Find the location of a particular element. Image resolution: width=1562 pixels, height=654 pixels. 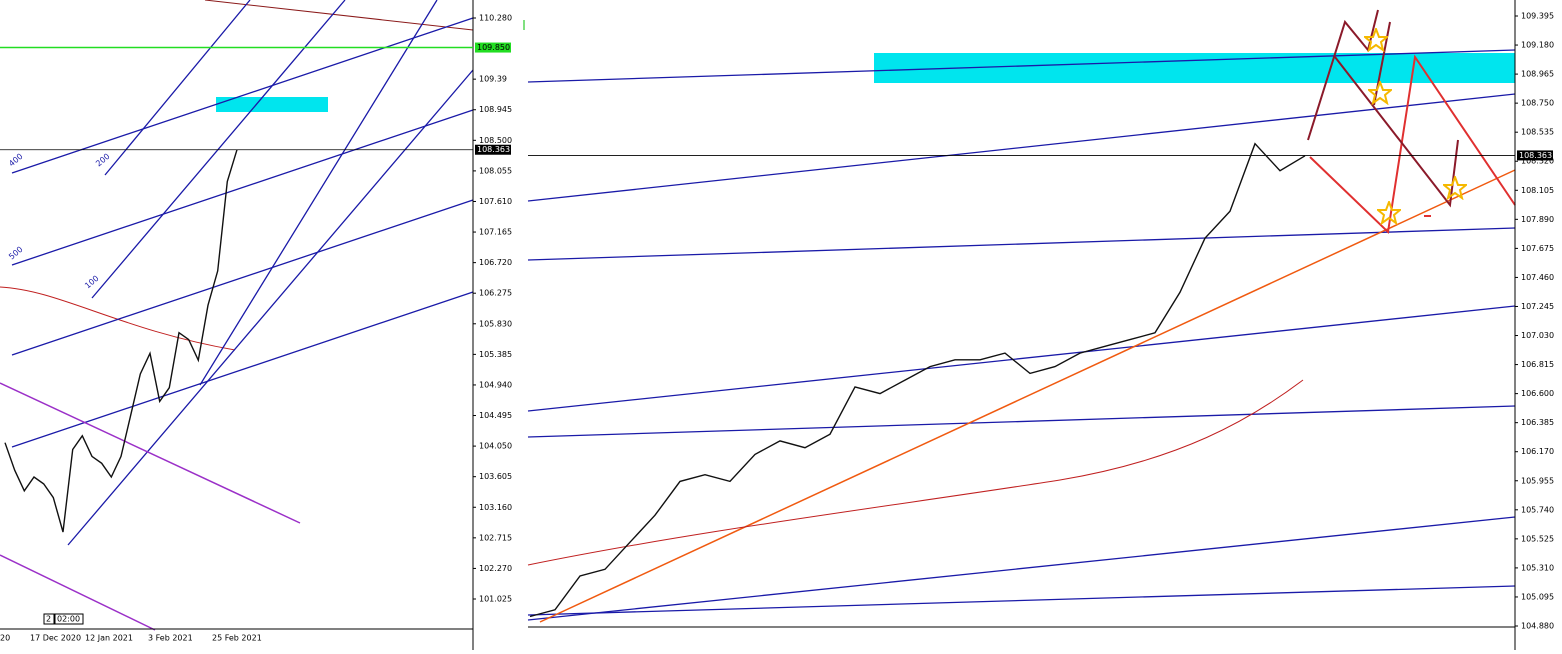

y-tick-label: 104.495 is located at coordinates (495, 415).